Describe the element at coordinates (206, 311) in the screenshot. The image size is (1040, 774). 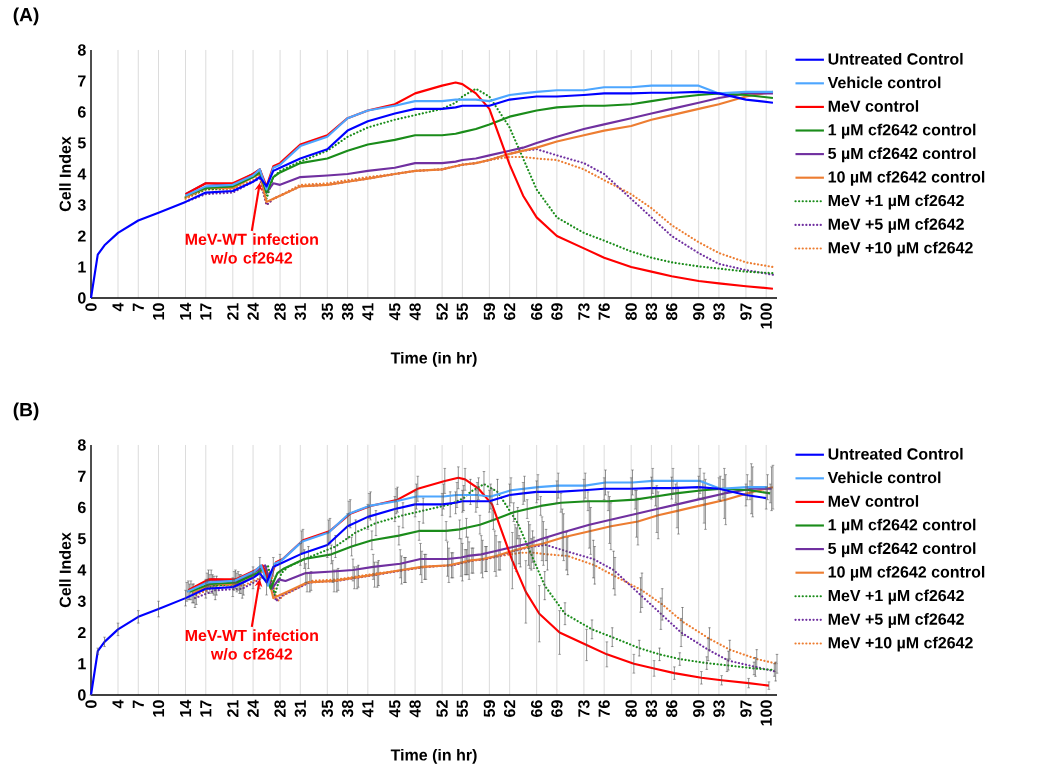
I see `x-tick-label: 17` at that location.